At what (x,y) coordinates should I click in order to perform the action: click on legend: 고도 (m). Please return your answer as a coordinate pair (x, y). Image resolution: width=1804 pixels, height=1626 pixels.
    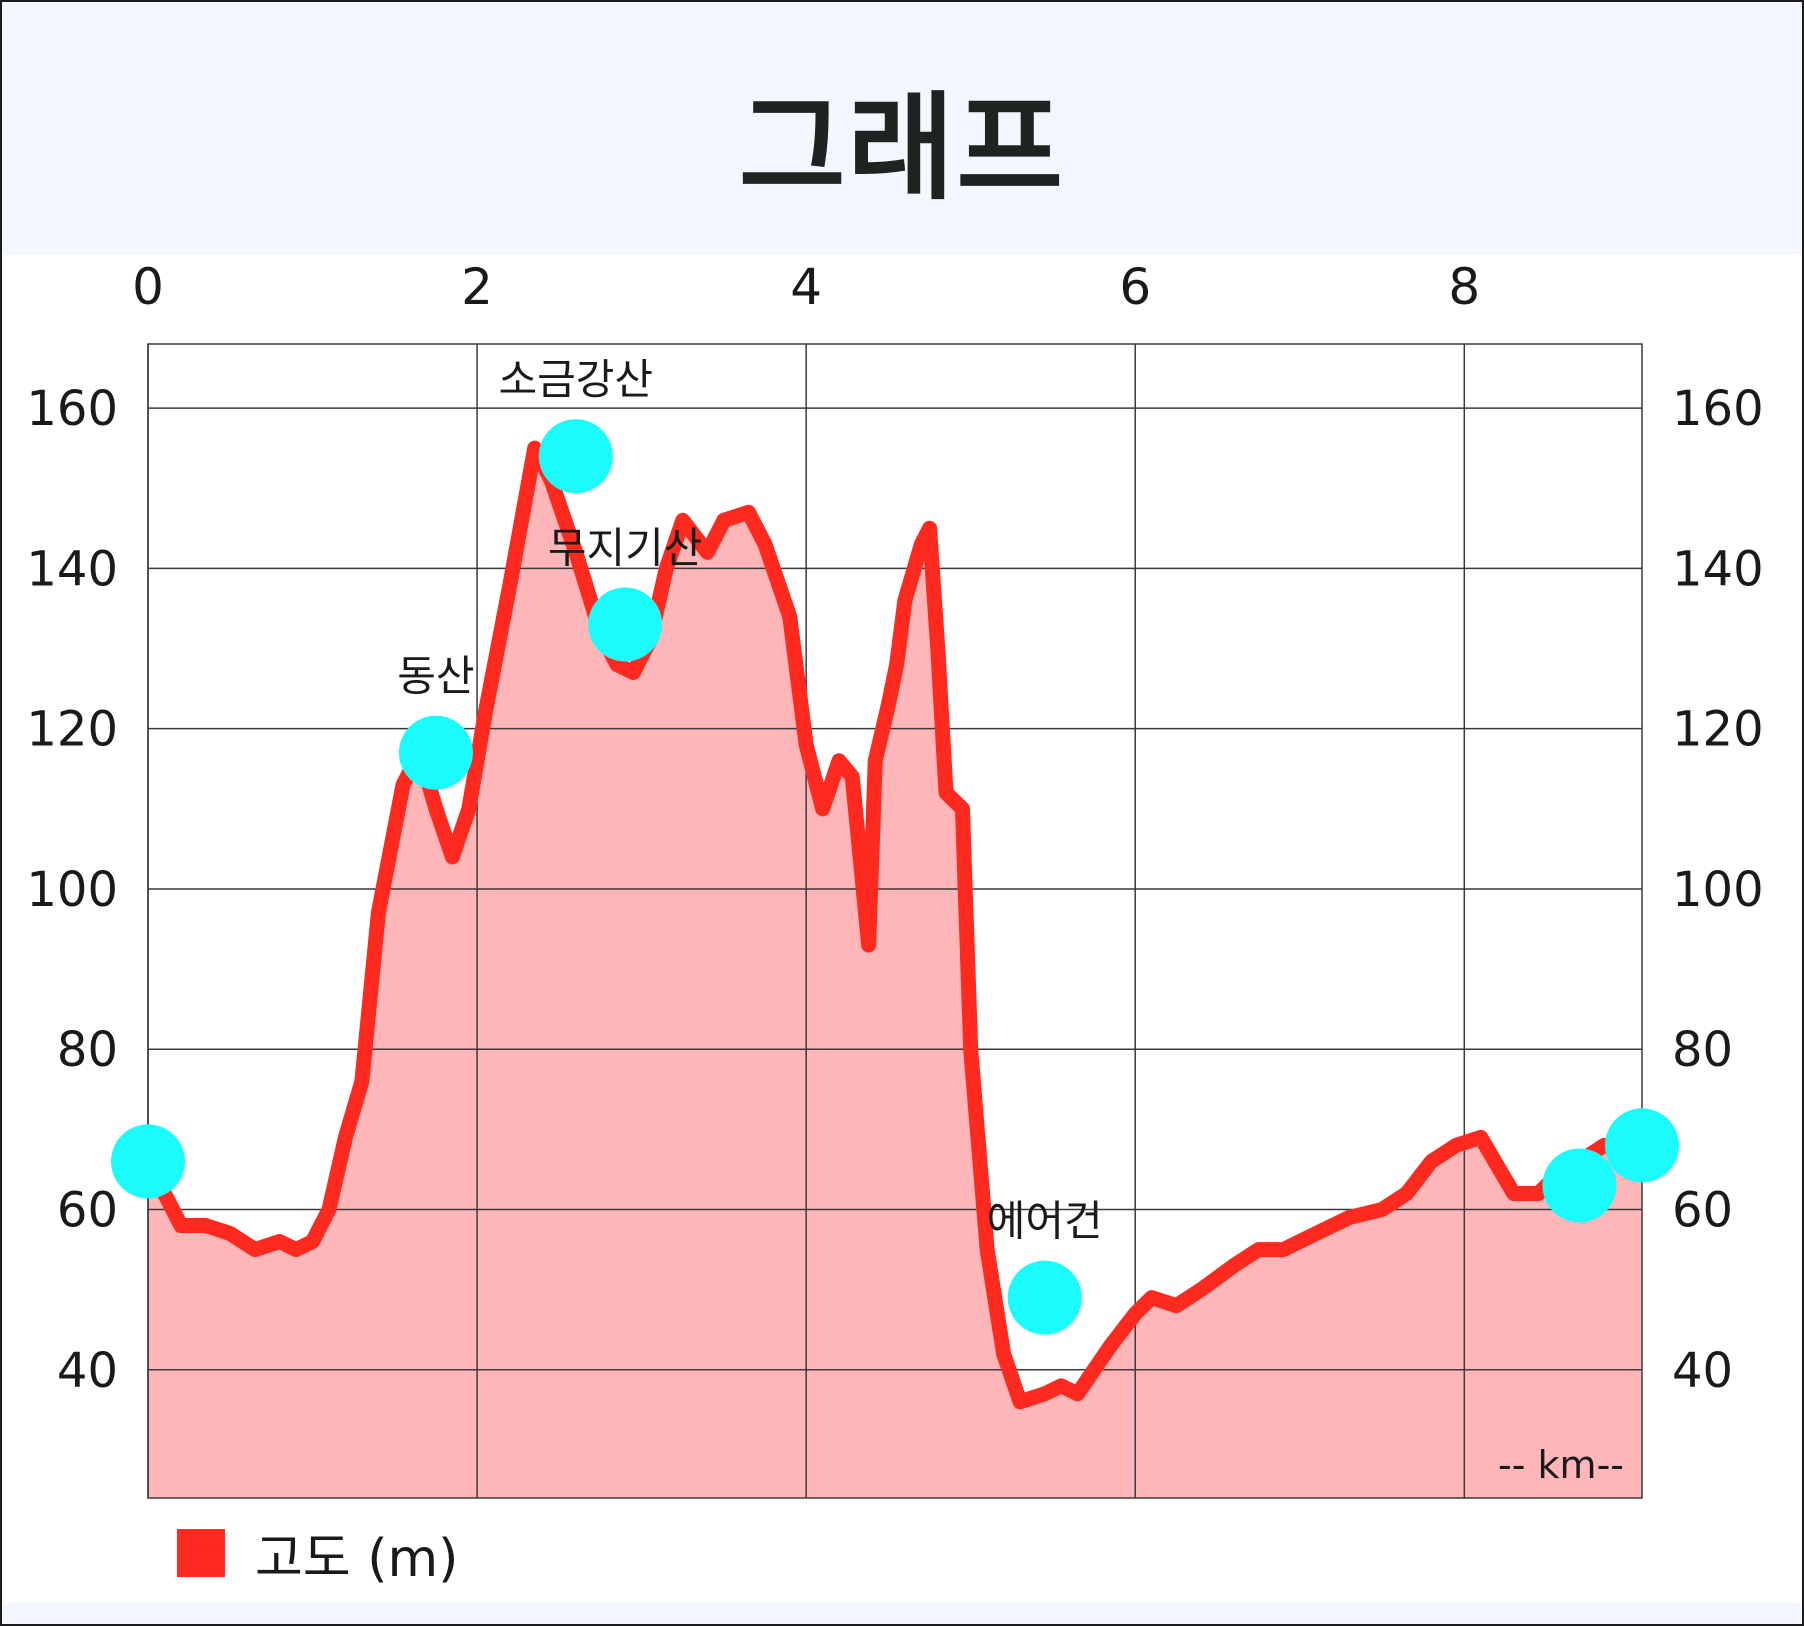
    Looking at the image, I should click on (318, 1553).